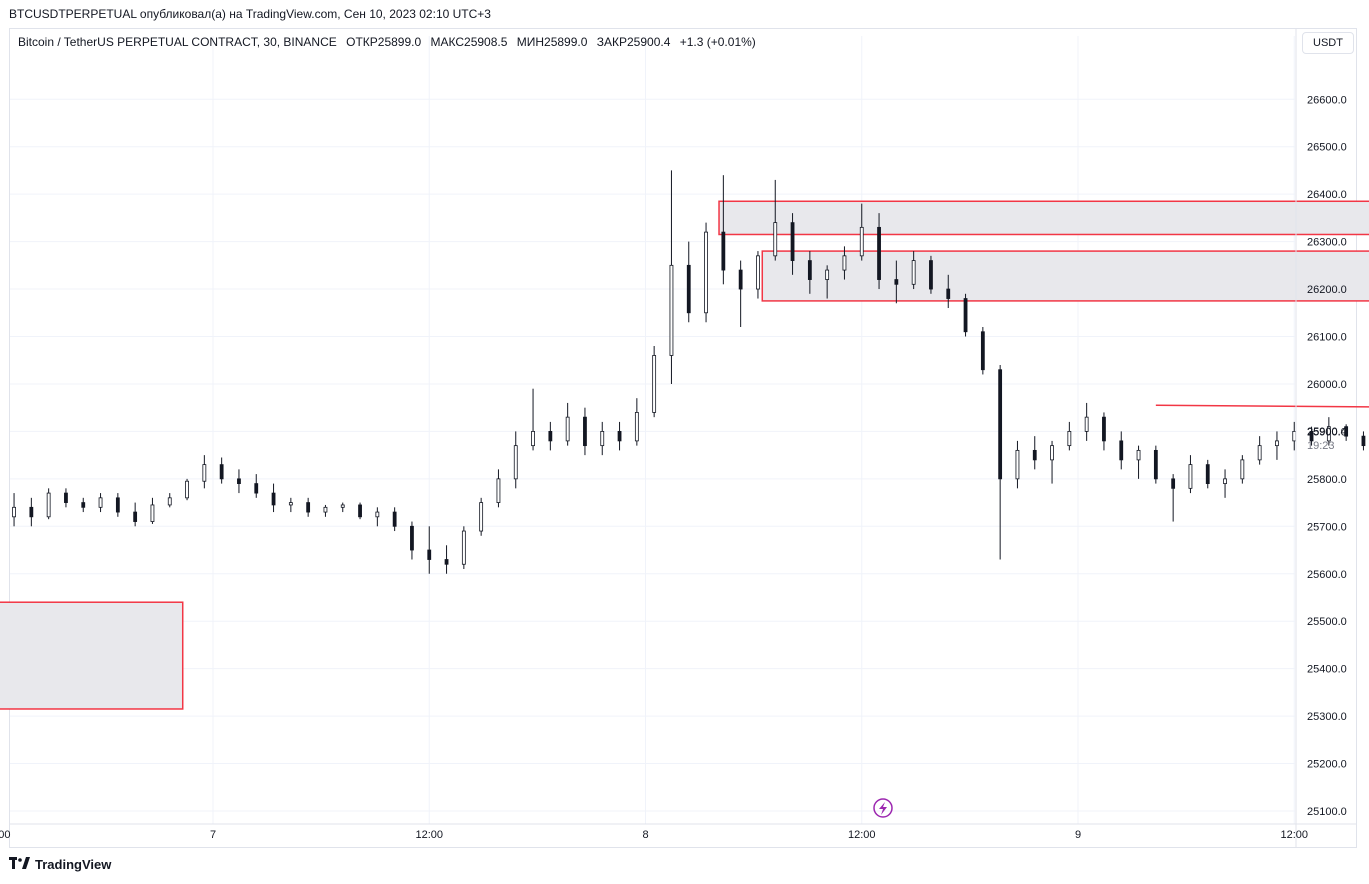 The width and height of the screenshot is (1369, 884). What do you see at coordinates (1327, 290) in the screenshot?
I see `price-tick-label: 26200.0` at bounding box center [1327, 290].